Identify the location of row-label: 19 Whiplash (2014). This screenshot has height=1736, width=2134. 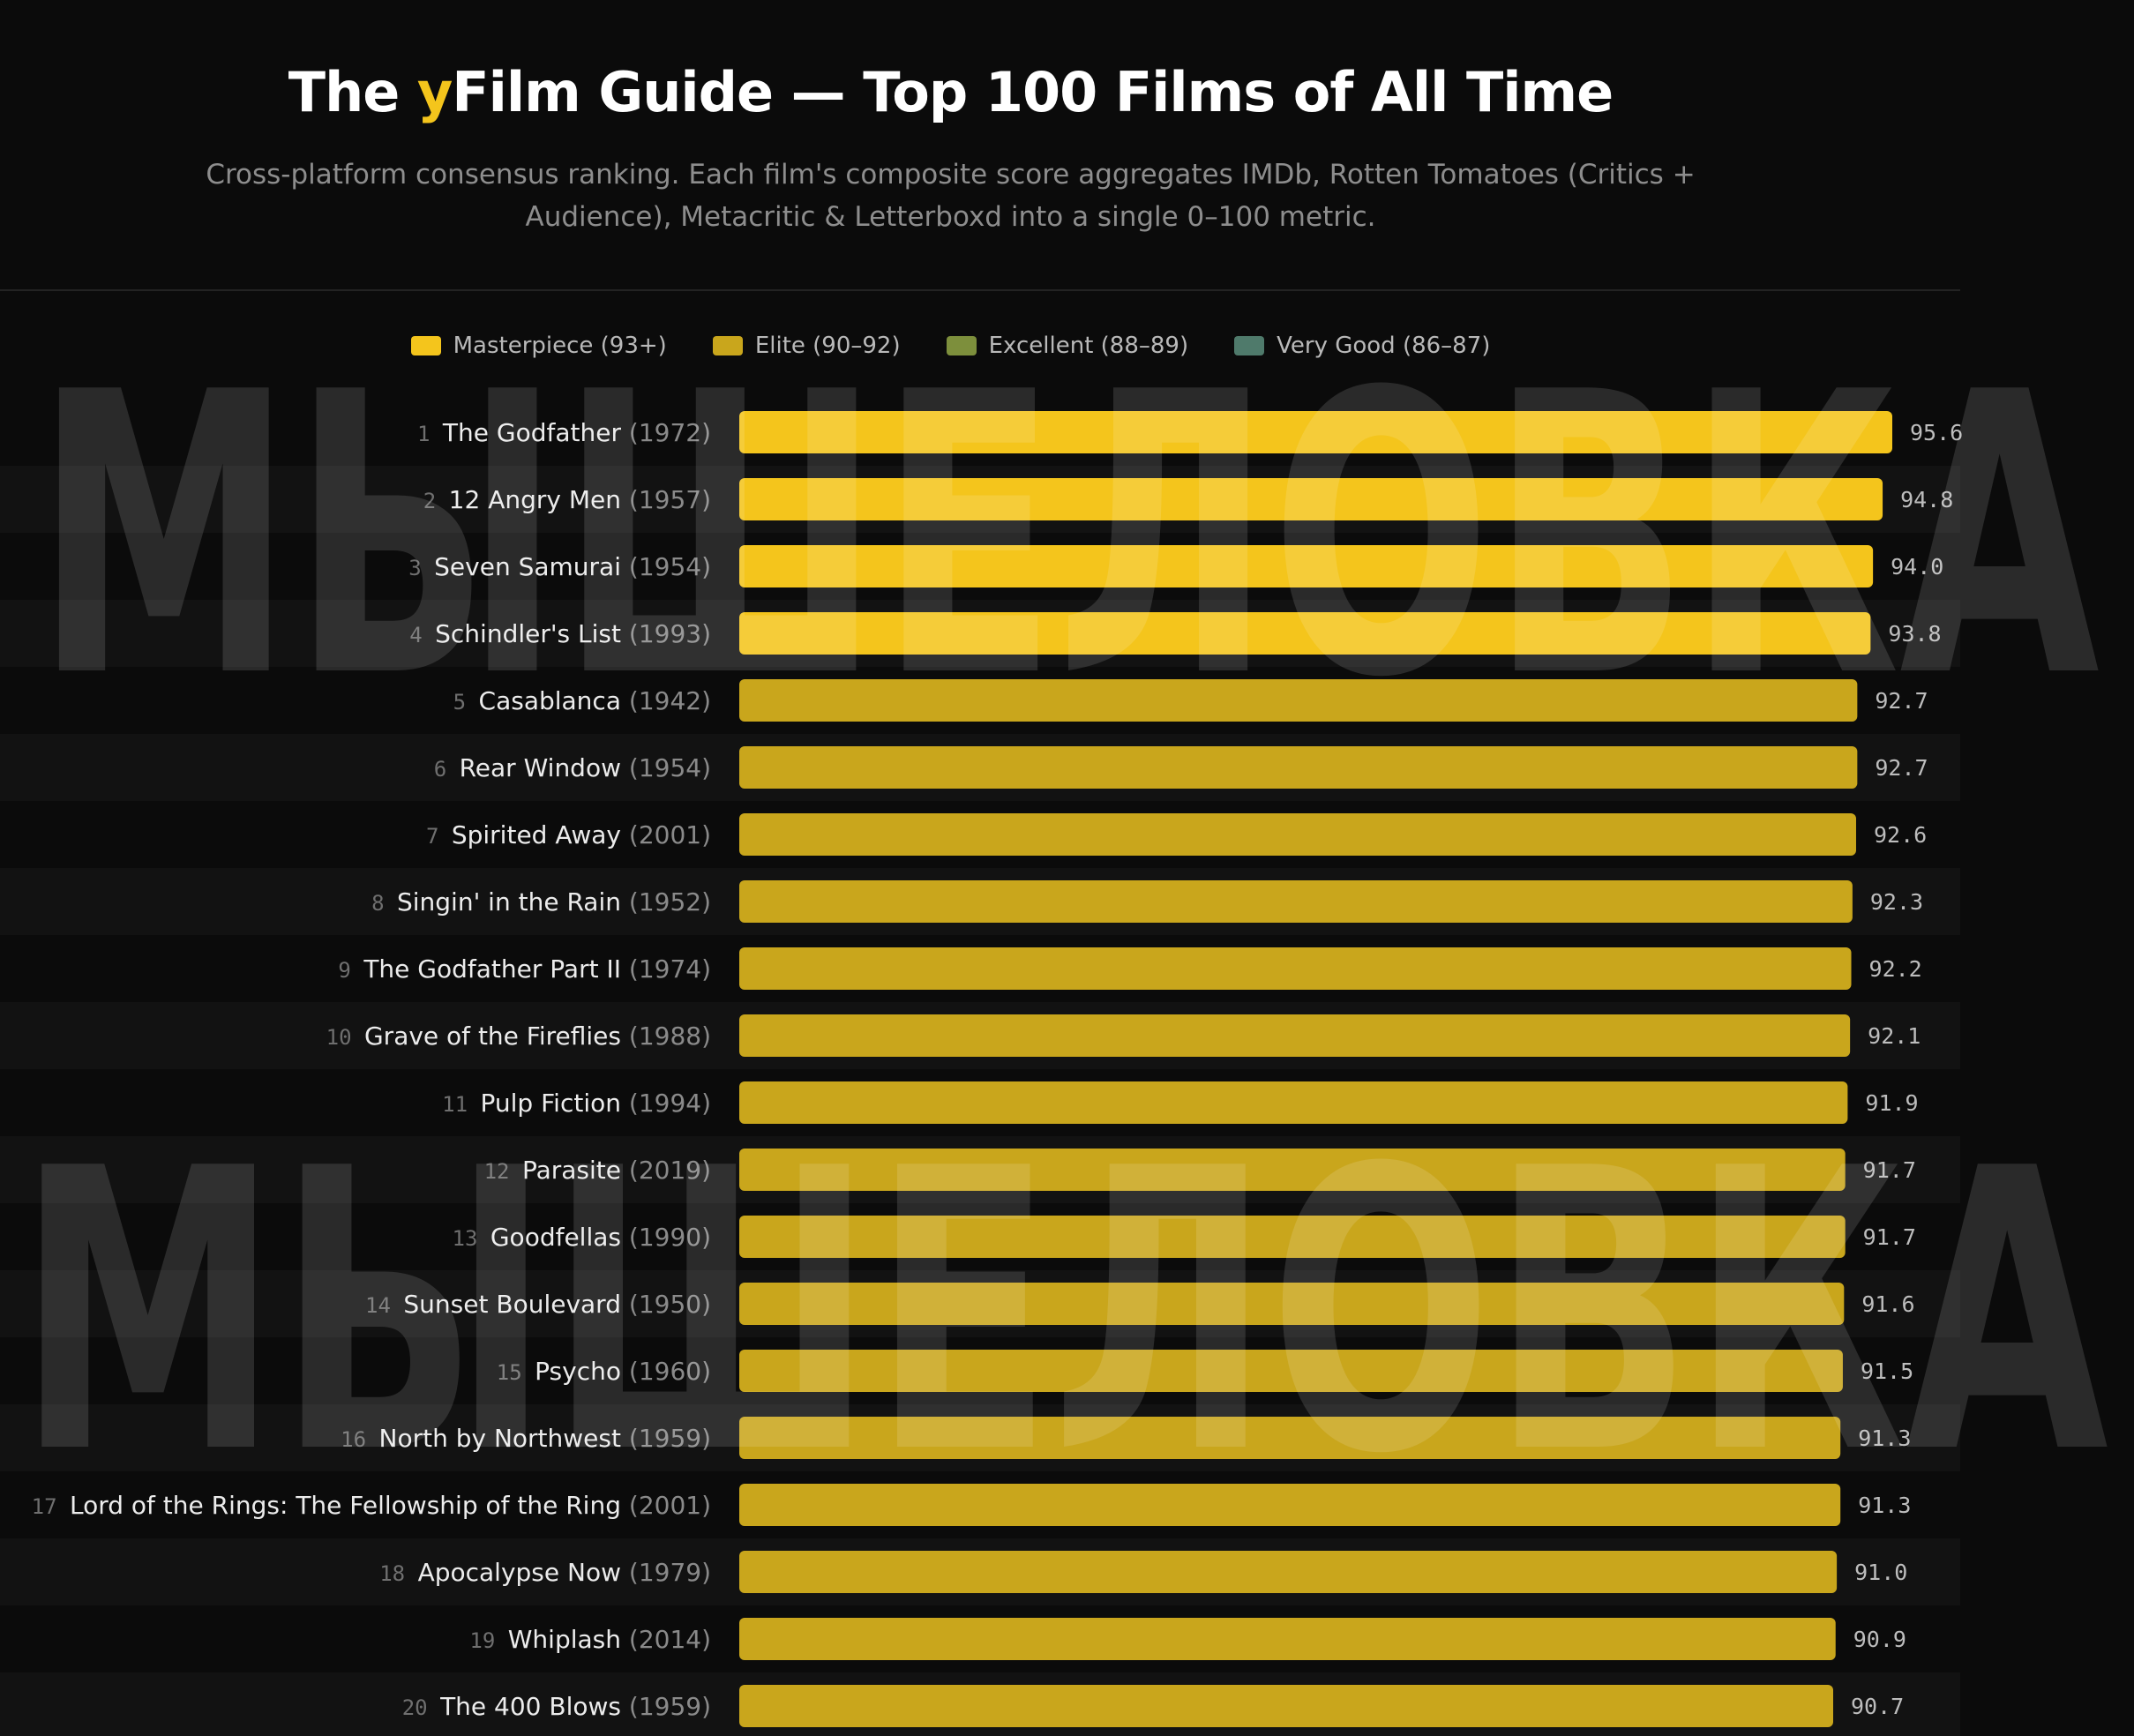
(590, 1639).